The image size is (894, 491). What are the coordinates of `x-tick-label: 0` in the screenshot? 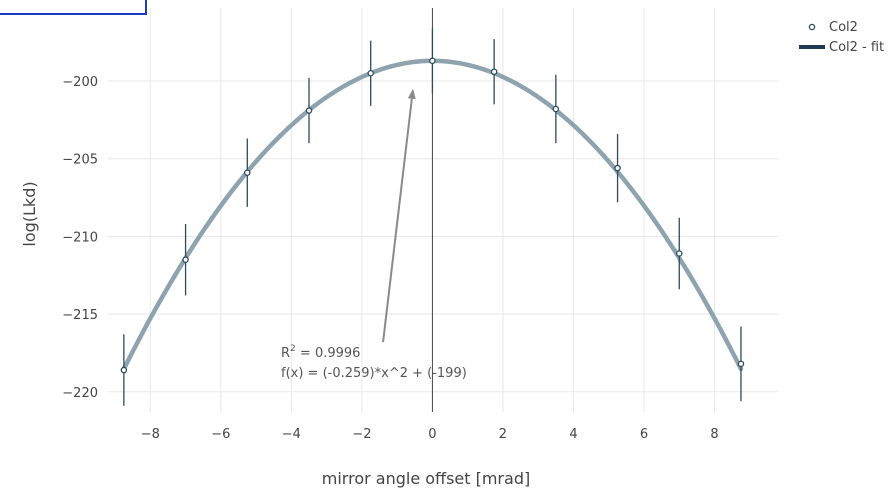 It's located at (432, 434).